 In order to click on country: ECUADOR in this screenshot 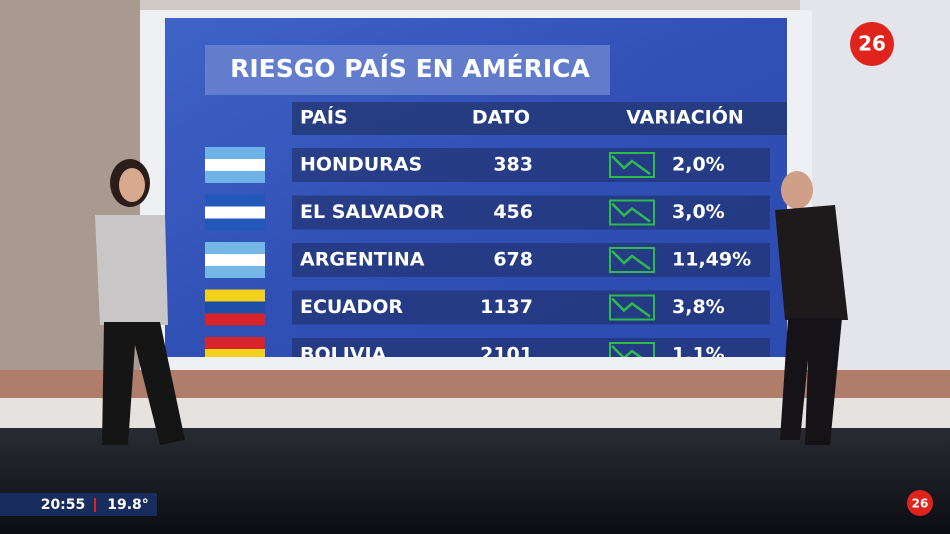, I will do `click(351, 307)`.